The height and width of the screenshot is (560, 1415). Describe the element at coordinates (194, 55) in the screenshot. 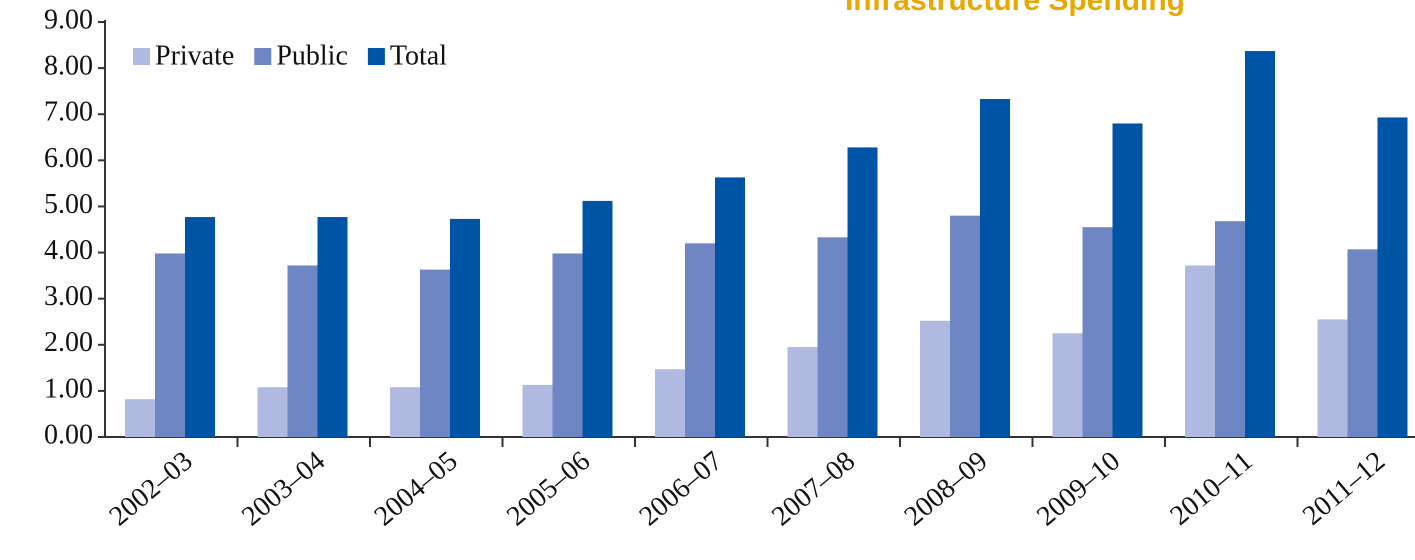

I see `legend-label: Private` at that location.